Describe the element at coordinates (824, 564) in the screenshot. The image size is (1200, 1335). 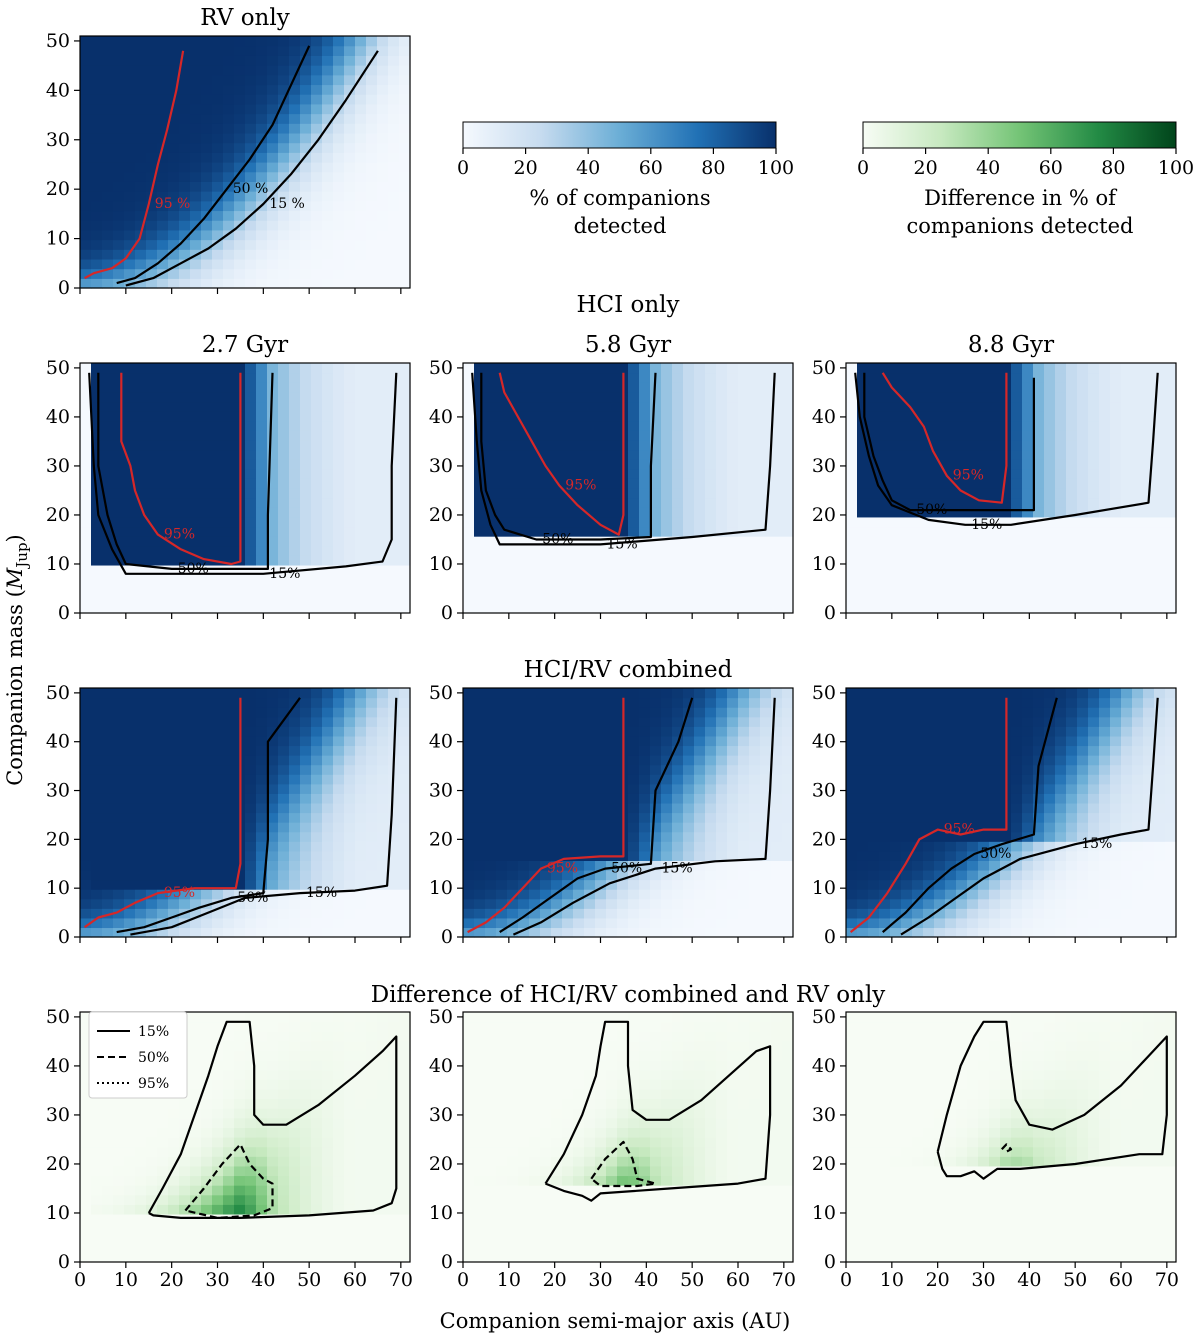
I see `y-tick-label: 10` at that location.